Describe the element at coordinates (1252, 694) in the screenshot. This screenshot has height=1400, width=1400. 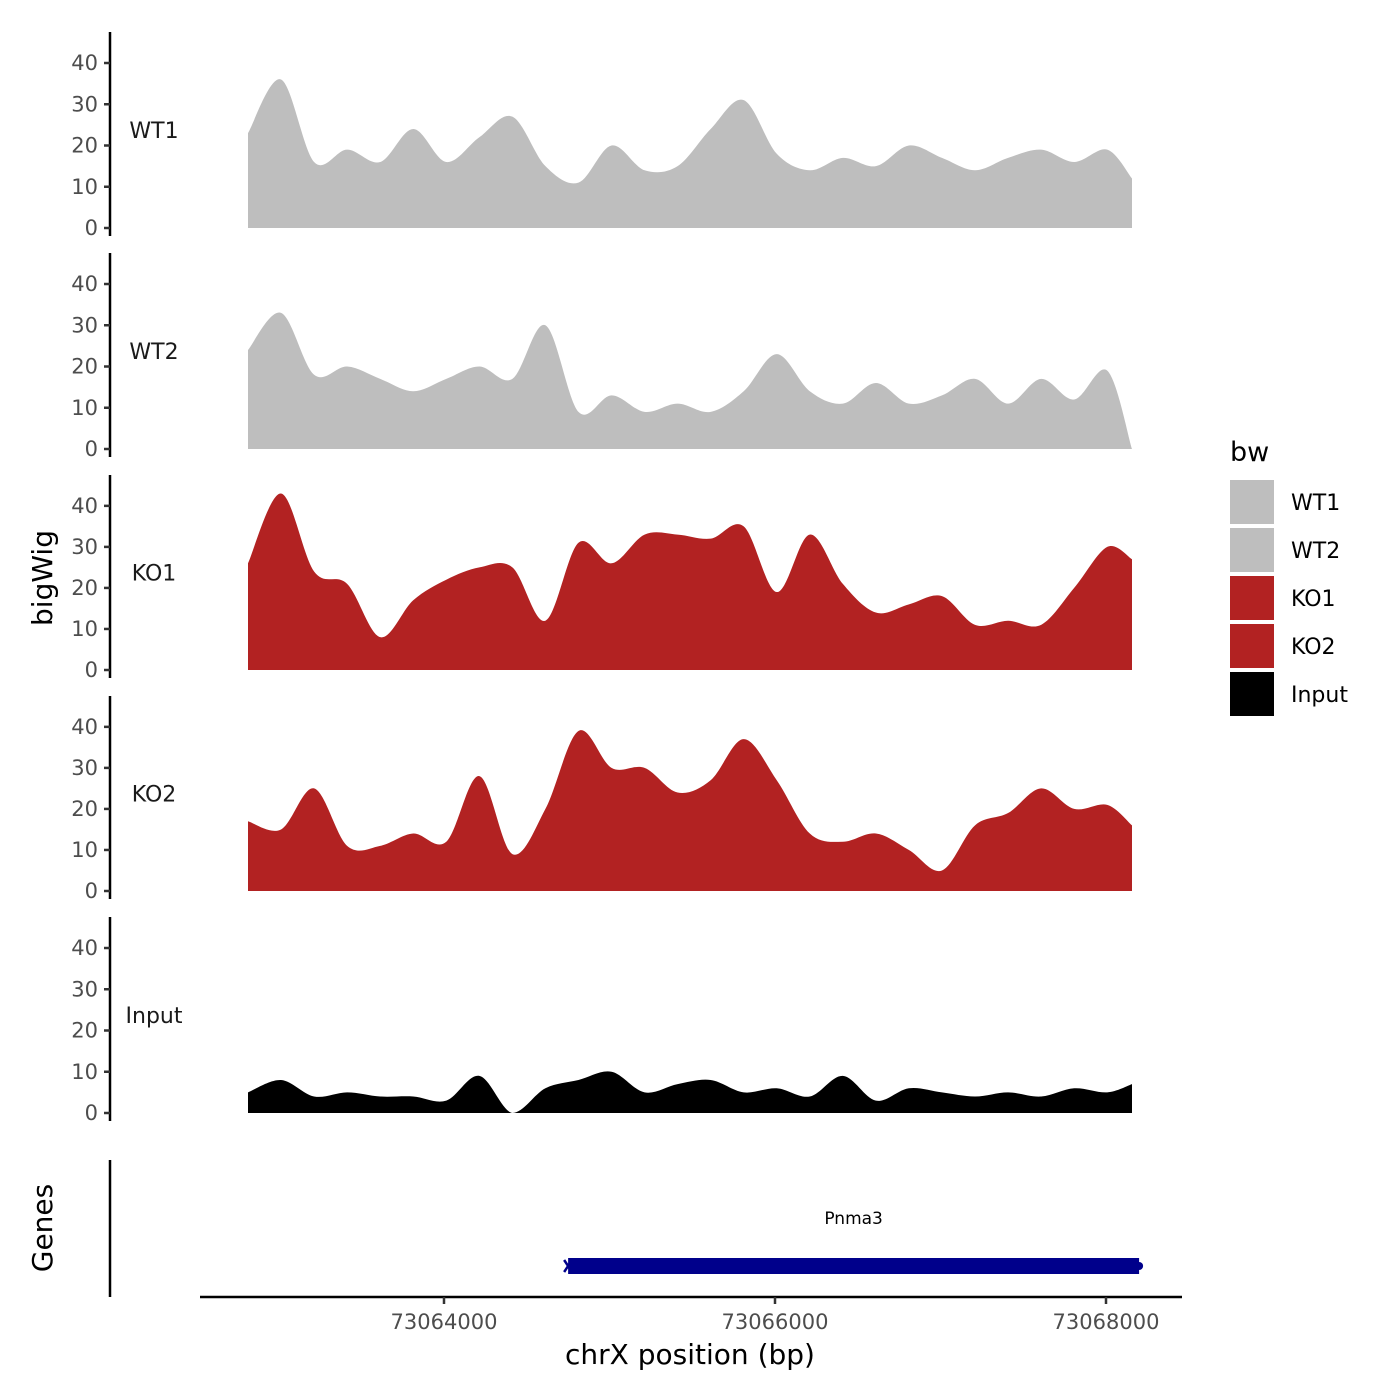
I see `legend-key-Input` at that location.